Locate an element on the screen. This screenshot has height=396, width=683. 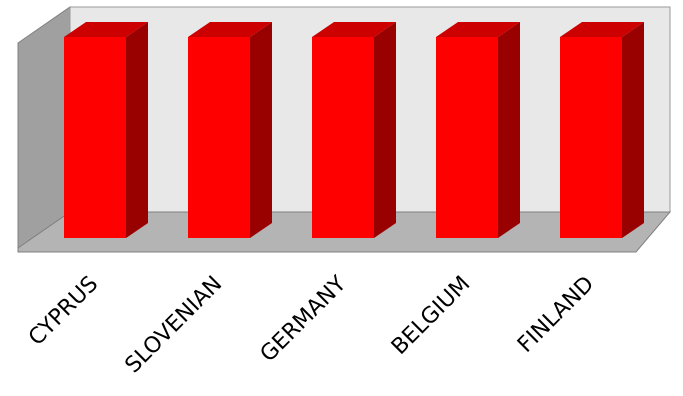
bar-slovenian is located at coordinates (230, 130).